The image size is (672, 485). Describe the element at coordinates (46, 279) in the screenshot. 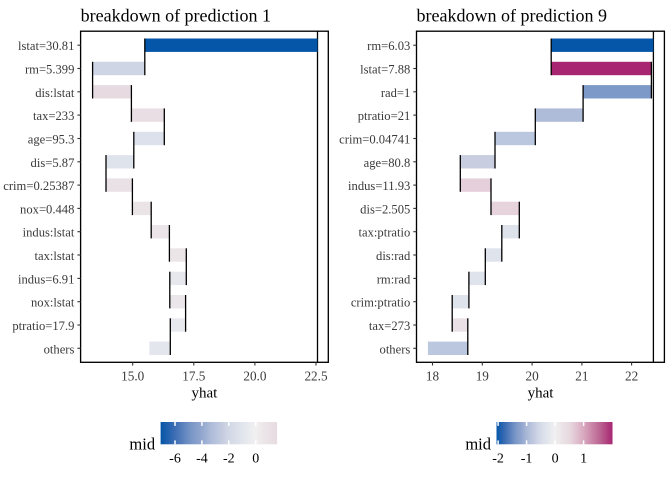

I see `svg-text: indus=6.91` at that location.